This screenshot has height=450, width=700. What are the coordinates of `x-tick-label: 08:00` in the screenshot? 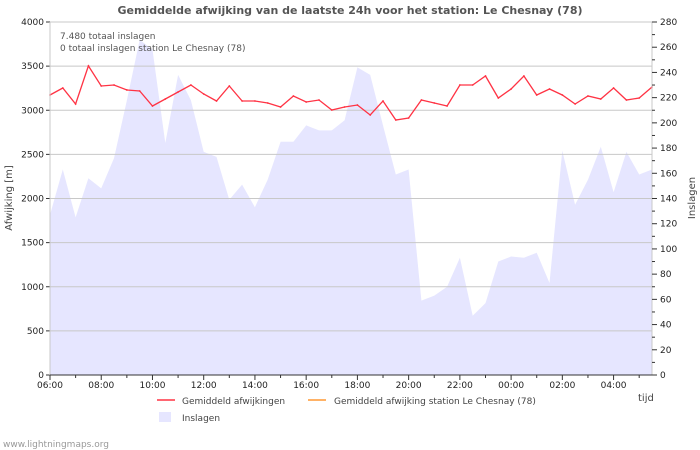 It's located at (101, 386).